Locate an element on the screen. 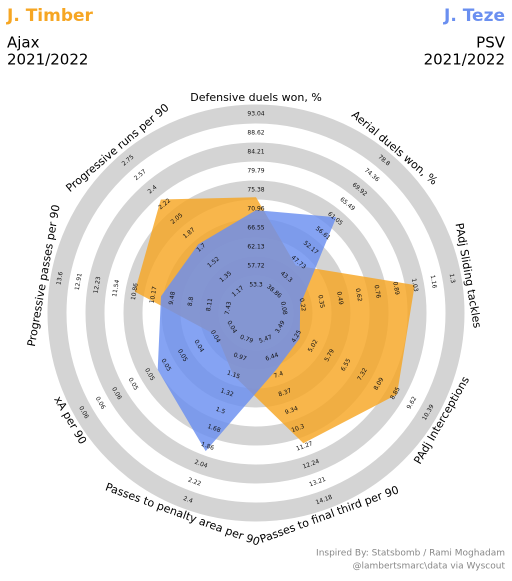  tick-label: 13.21 is located at coordinates (317, 482).